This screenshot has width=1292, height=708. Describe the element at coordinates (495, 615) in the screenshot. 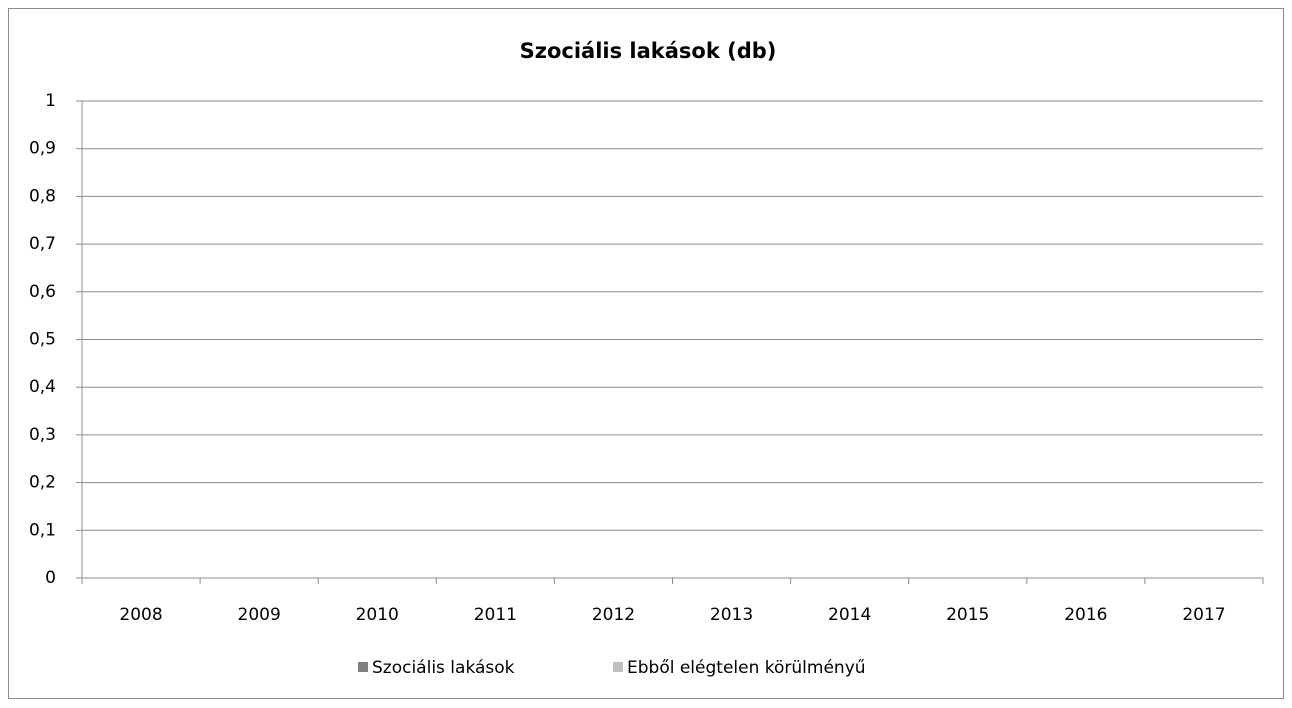

I see `x-tick-label: 2011` at that location.